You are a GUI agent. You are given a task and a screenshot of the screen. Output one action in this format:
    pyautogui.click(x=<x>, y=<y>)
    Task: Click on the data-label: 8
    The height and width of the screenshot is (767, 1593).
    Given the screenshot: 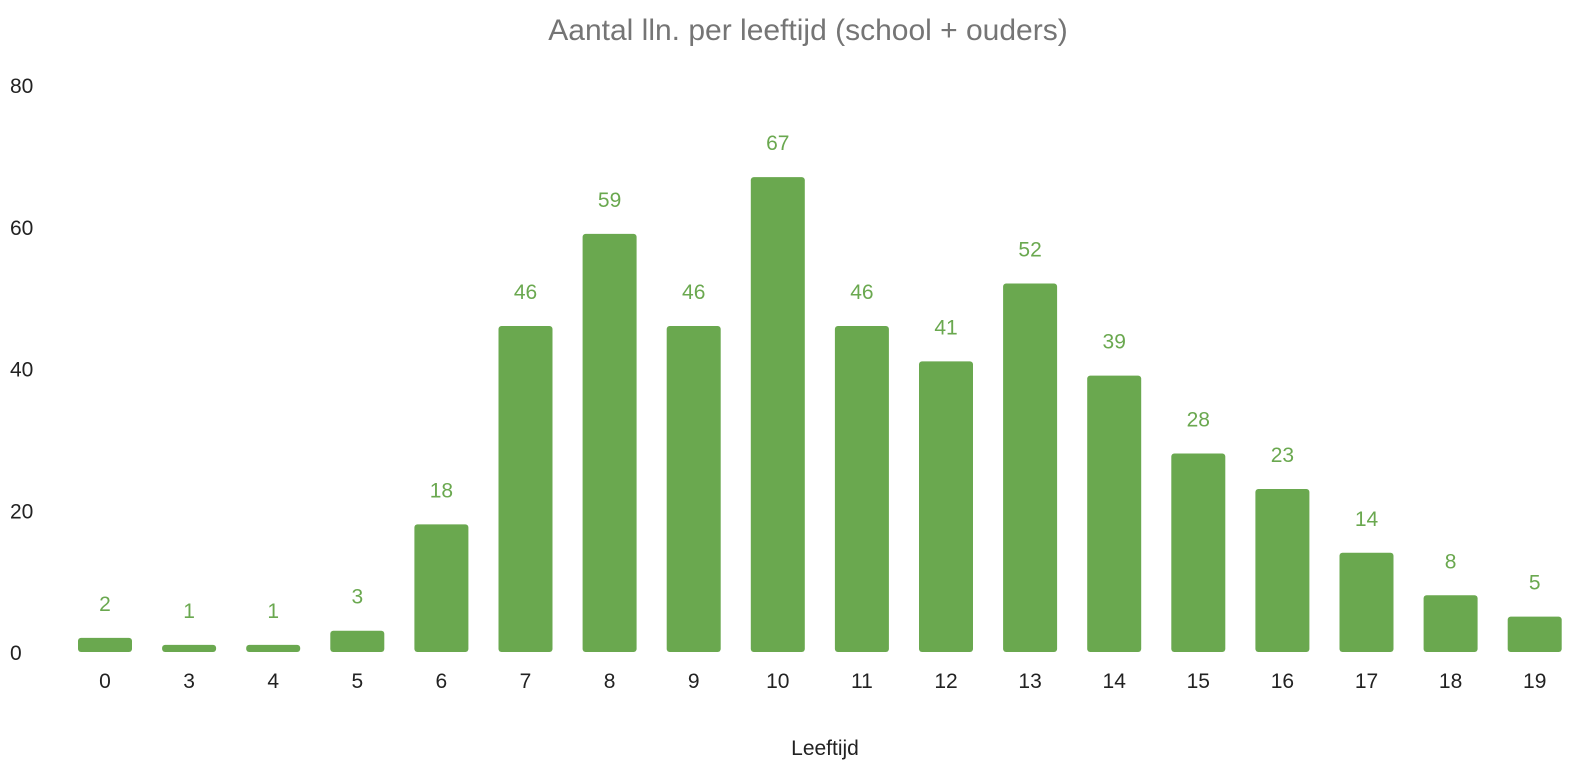 What is the action you would take?
    pyautogui.click(x=1451, y=561)
    